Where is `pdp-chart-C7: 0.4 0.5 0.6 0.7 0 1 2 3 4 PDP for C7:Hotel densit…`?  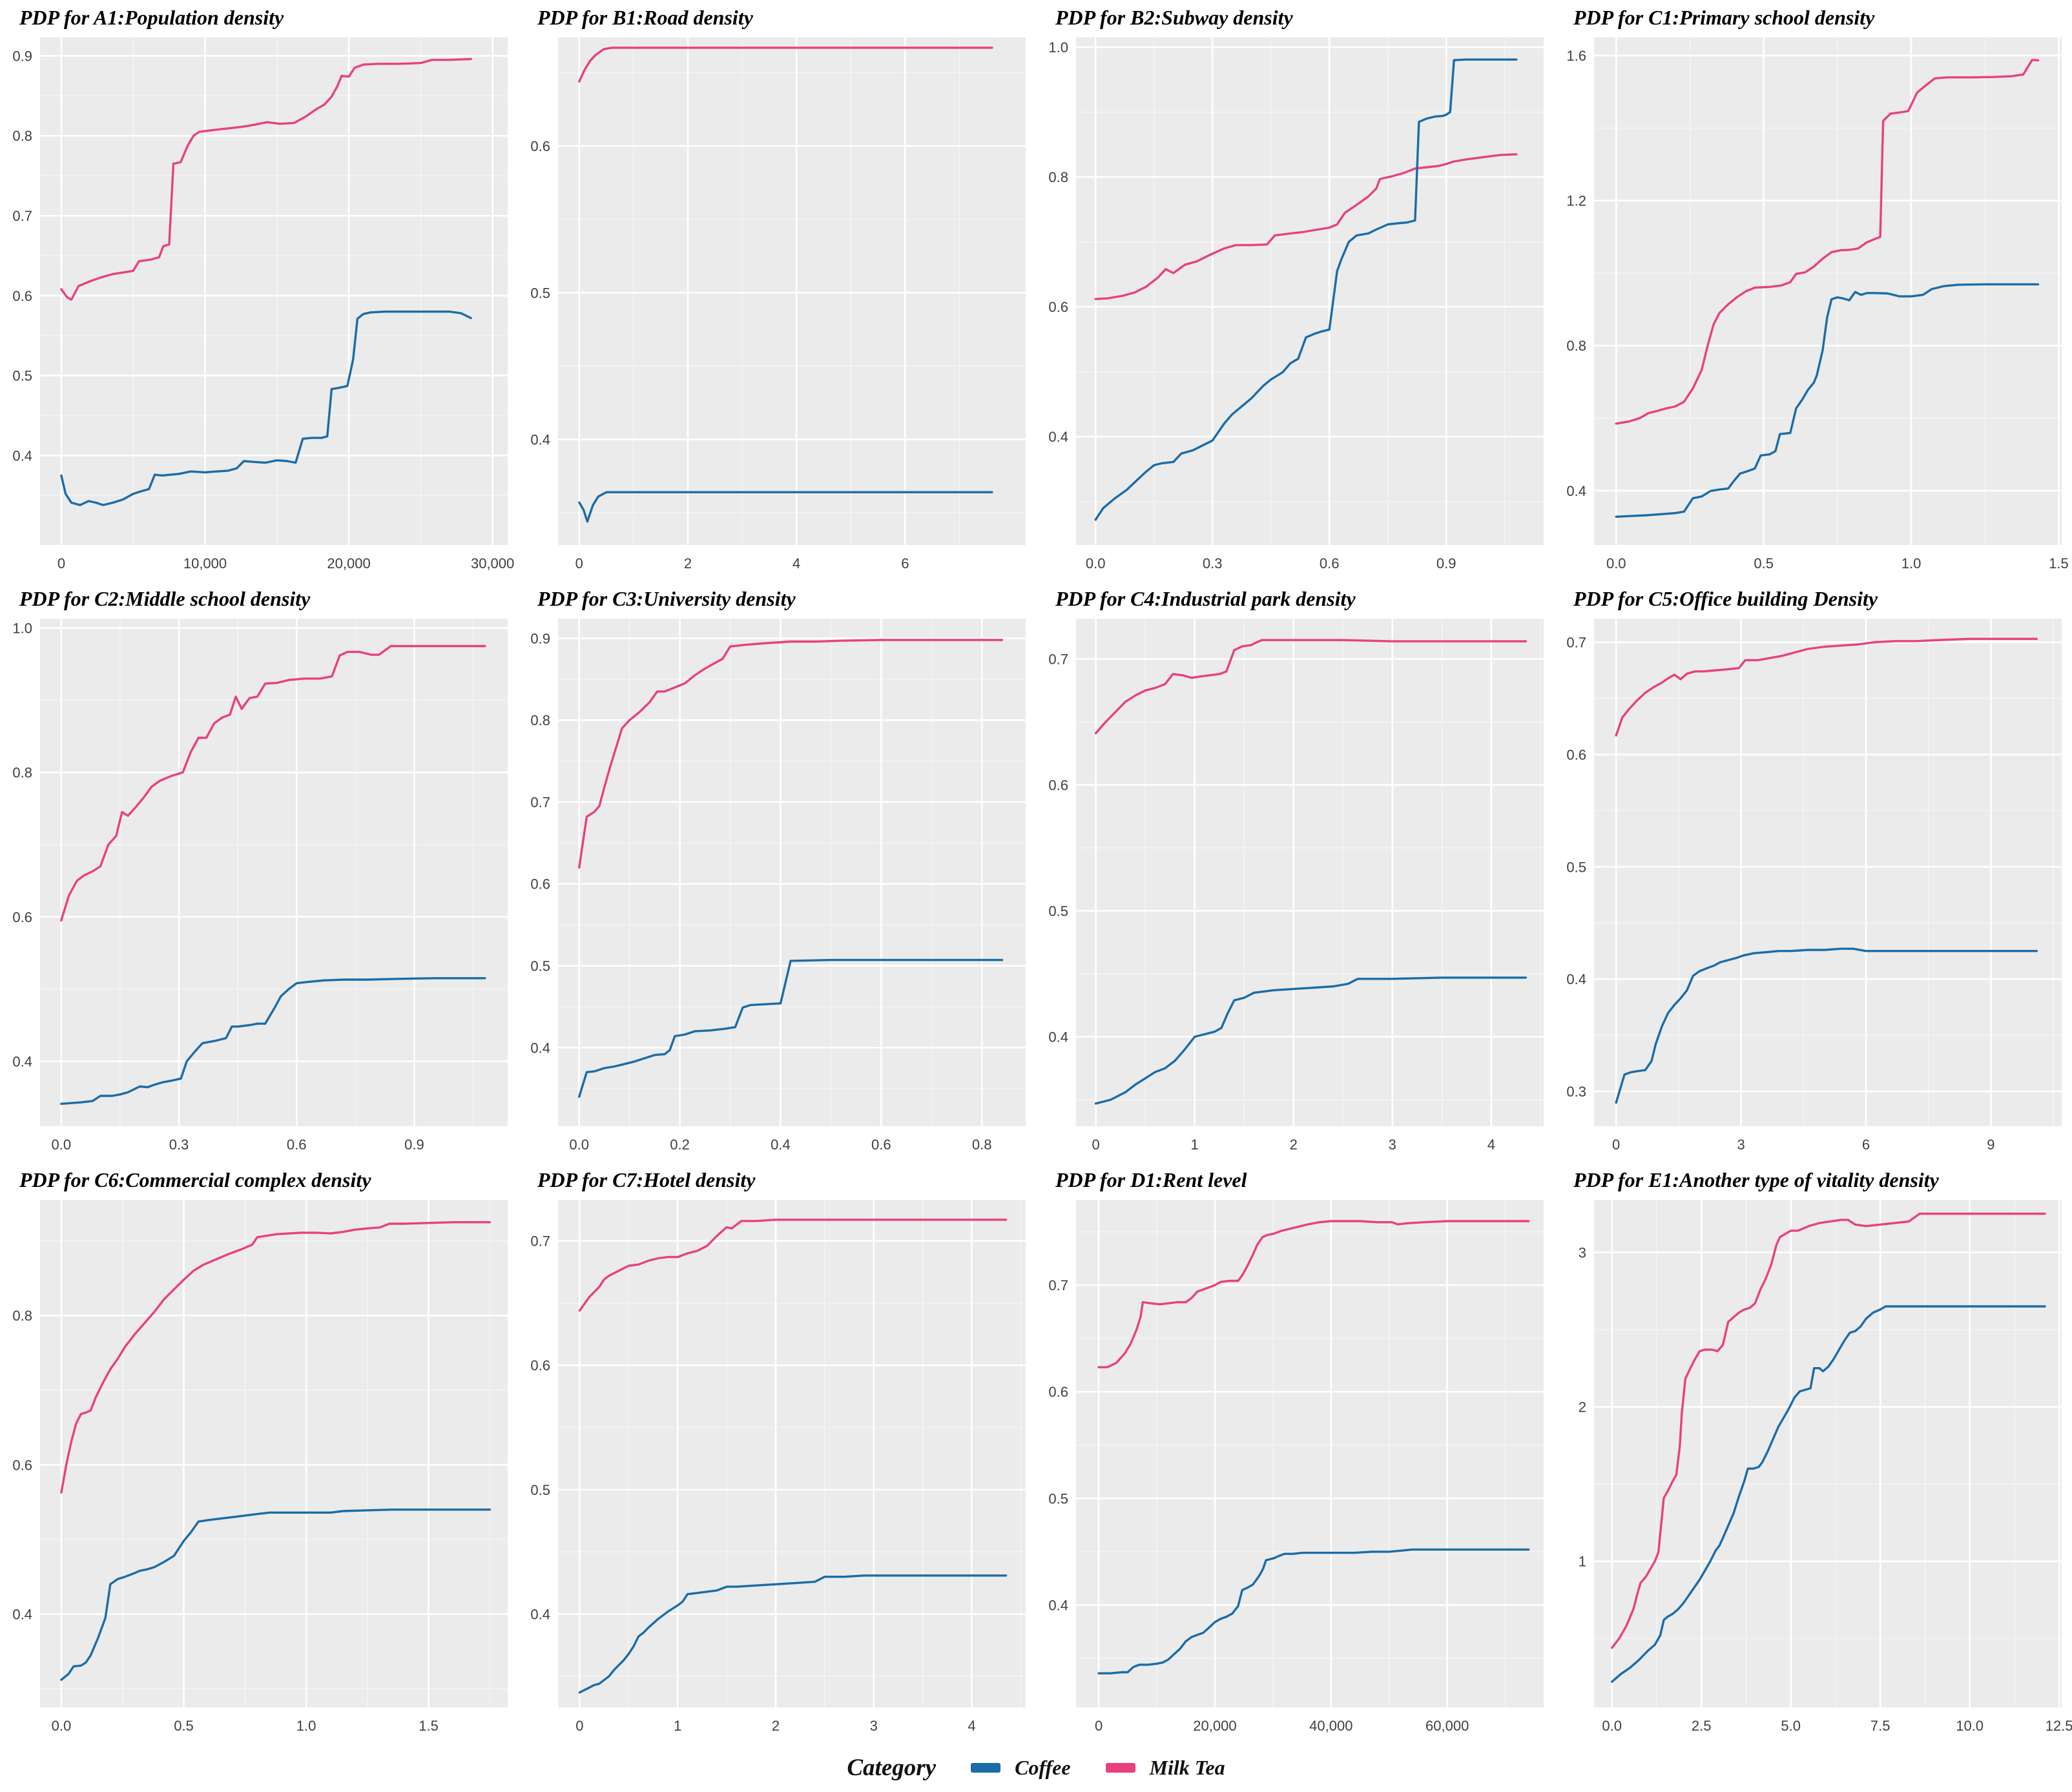 pdp-chart-C7: 0.4 0.5 0.6 0.7 0 1 2 3 4 PDP for C7:Hotel densit… is located at coordinates (777, 1453).